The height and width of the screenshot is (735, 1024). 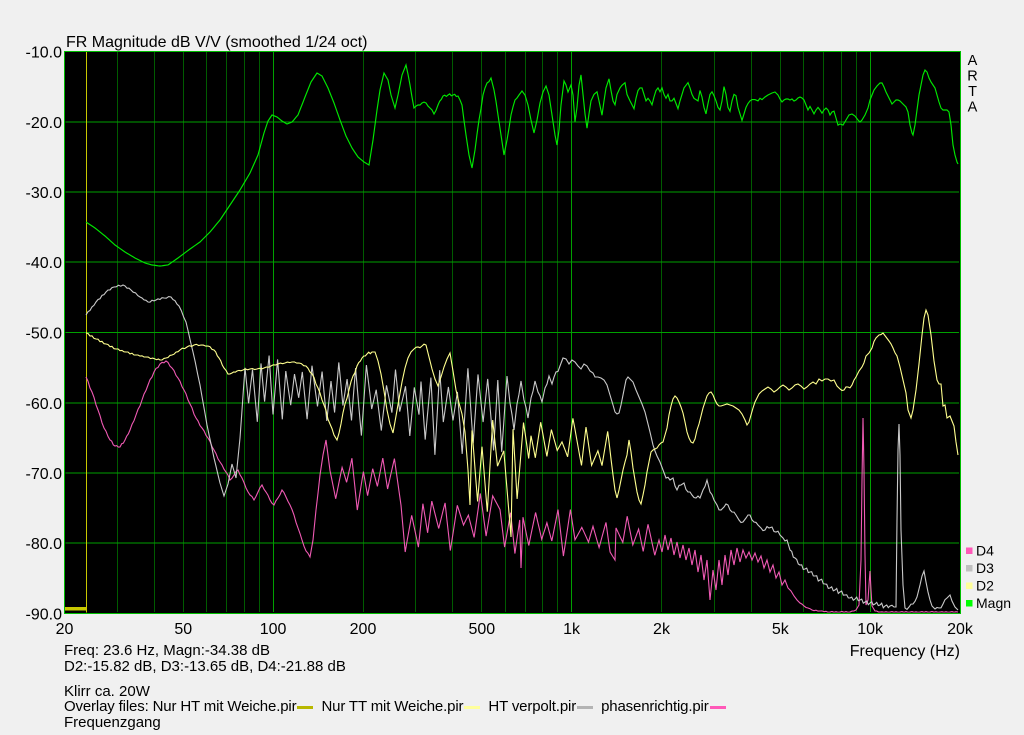 What do you see at coordinates (481, 629) in the screenshot?
I see `svg-text: 500` at bounding box center [481, 629].